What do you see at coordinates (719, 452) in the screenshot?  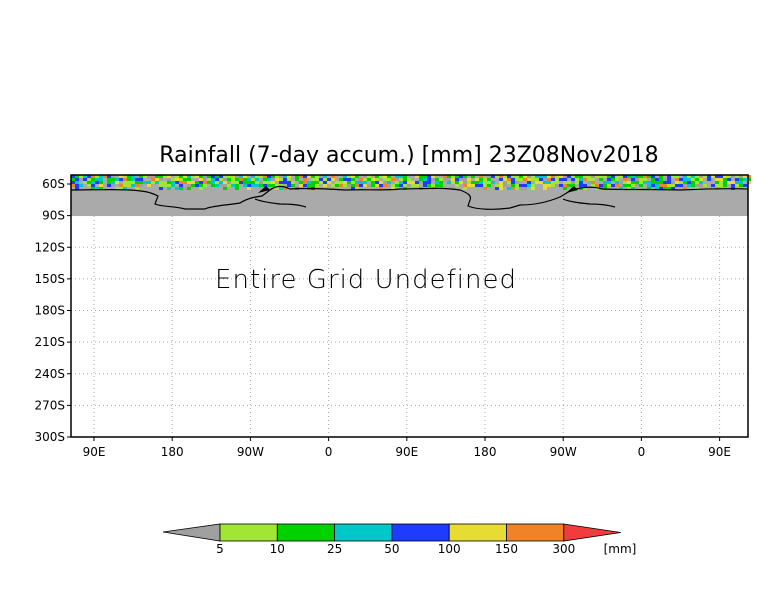 I see `lon-label: 90E` at bounding box center [719, 452].